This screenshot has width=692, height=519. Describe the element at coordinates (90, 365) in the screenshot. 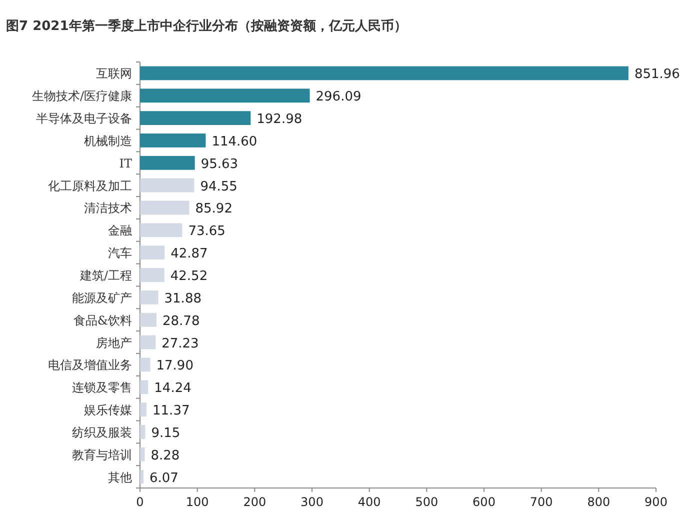

I see `y-tick-label: 电信及增值业务` at that location.